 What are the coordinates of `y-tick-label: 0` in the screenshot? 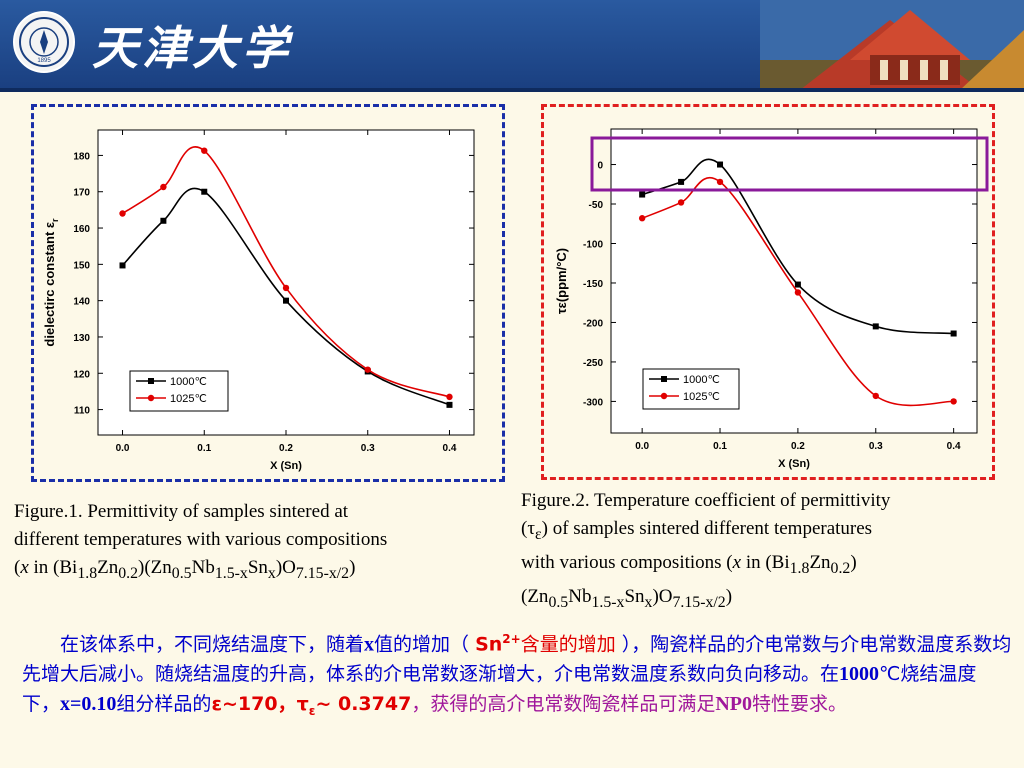 It's located at (600, 166).